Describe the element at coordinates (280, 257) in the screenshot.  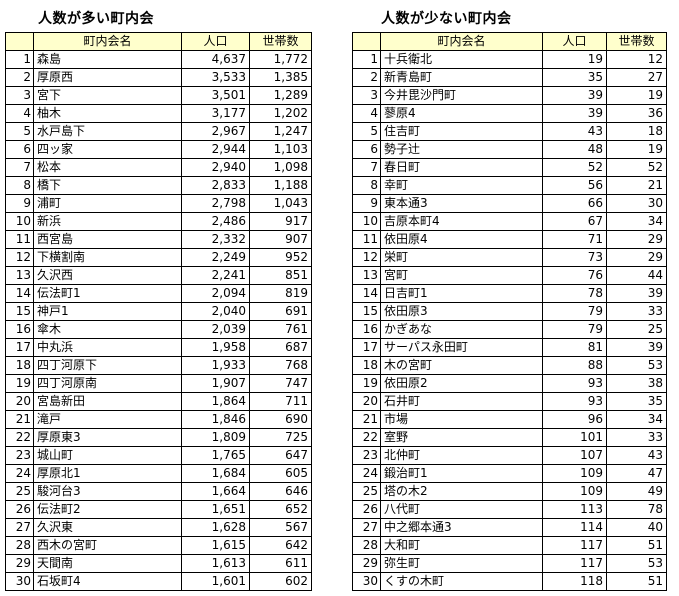
I see `households-cell: 952` at that location.